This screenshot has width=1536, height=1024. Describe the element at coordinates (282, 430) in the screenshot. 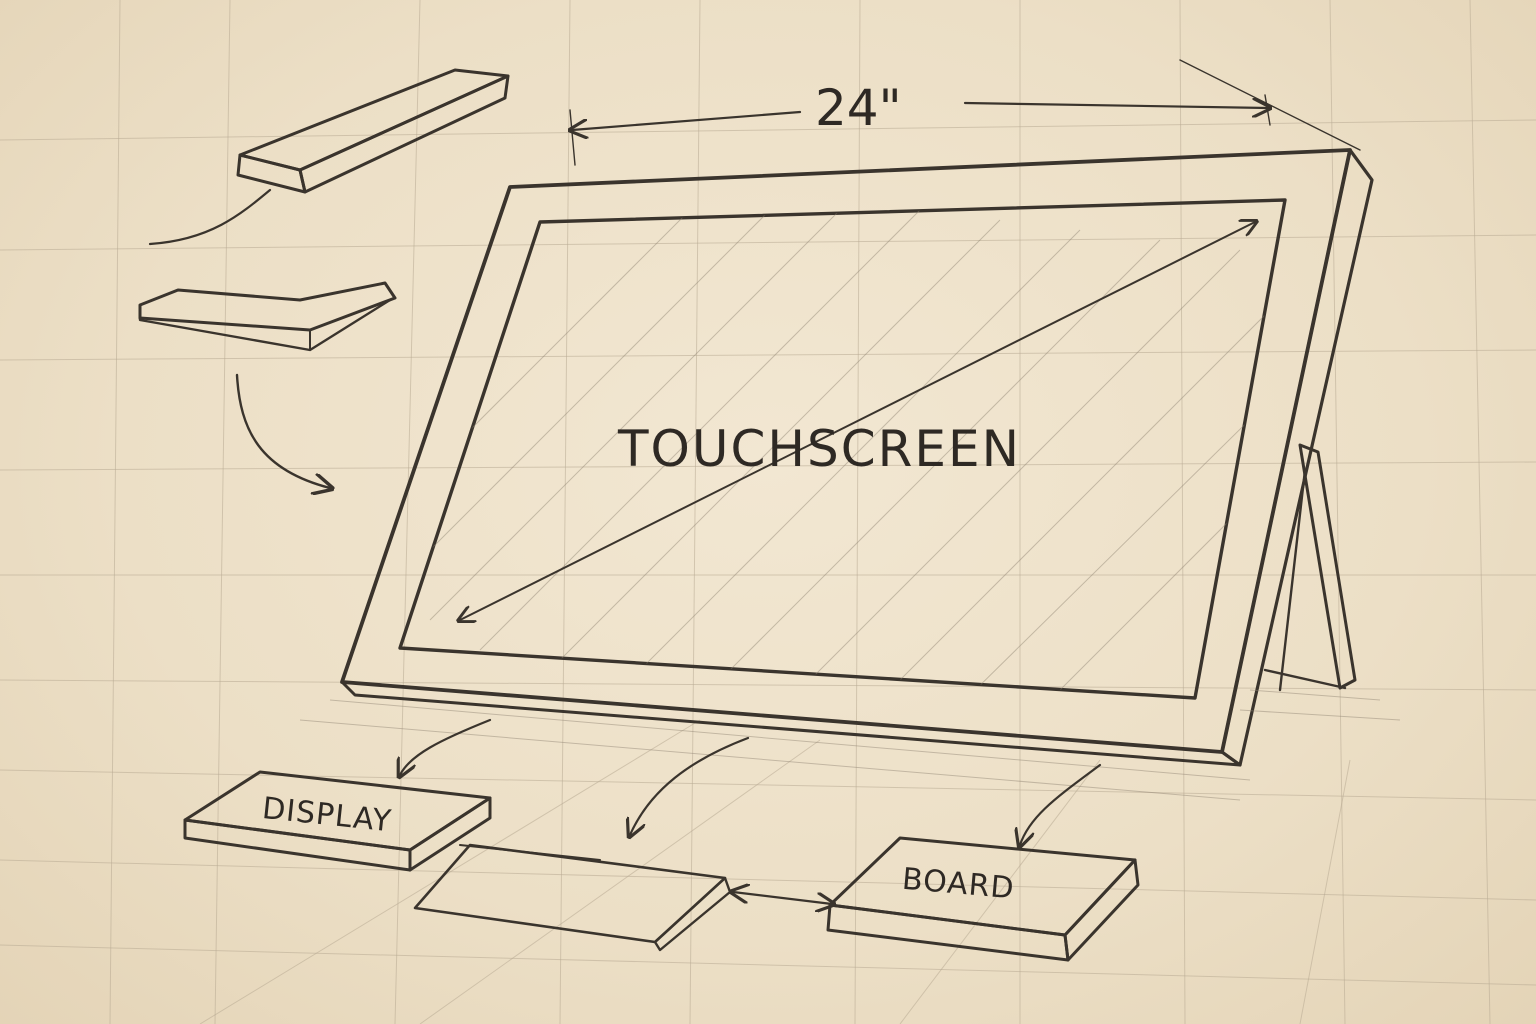

I see `assembly-arrow` at that location.